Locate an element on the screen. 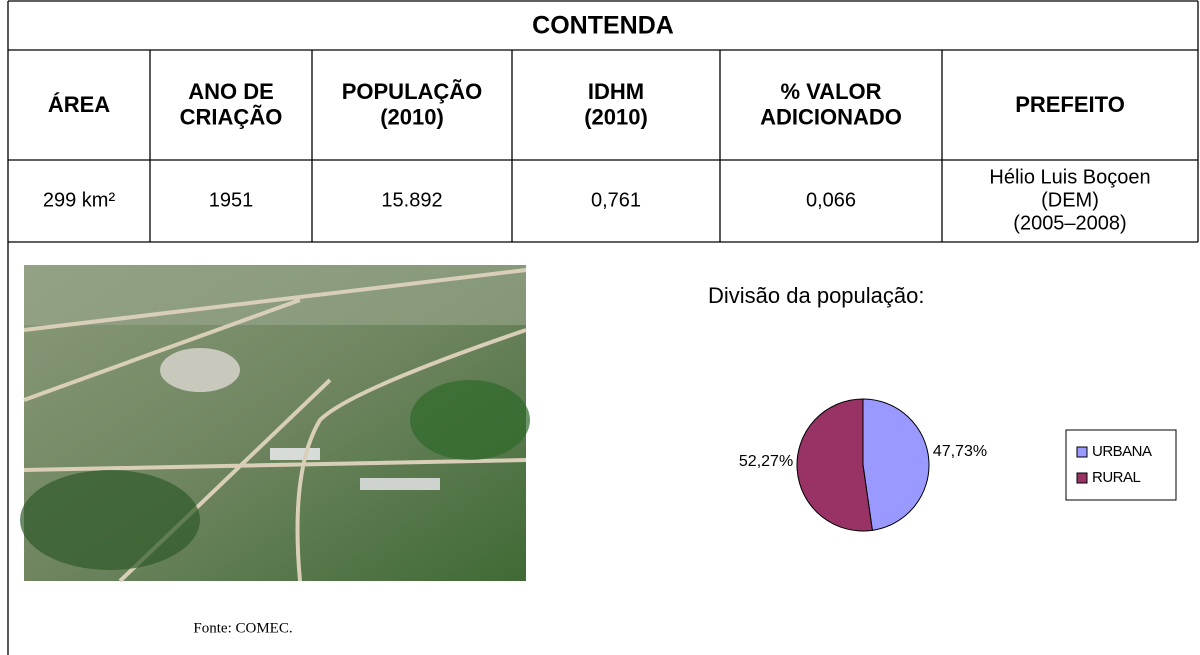 Image resolution: width=1200 pixels, height=655 pixels. table-title: CONTENDA is located at coordinates (603, 26).